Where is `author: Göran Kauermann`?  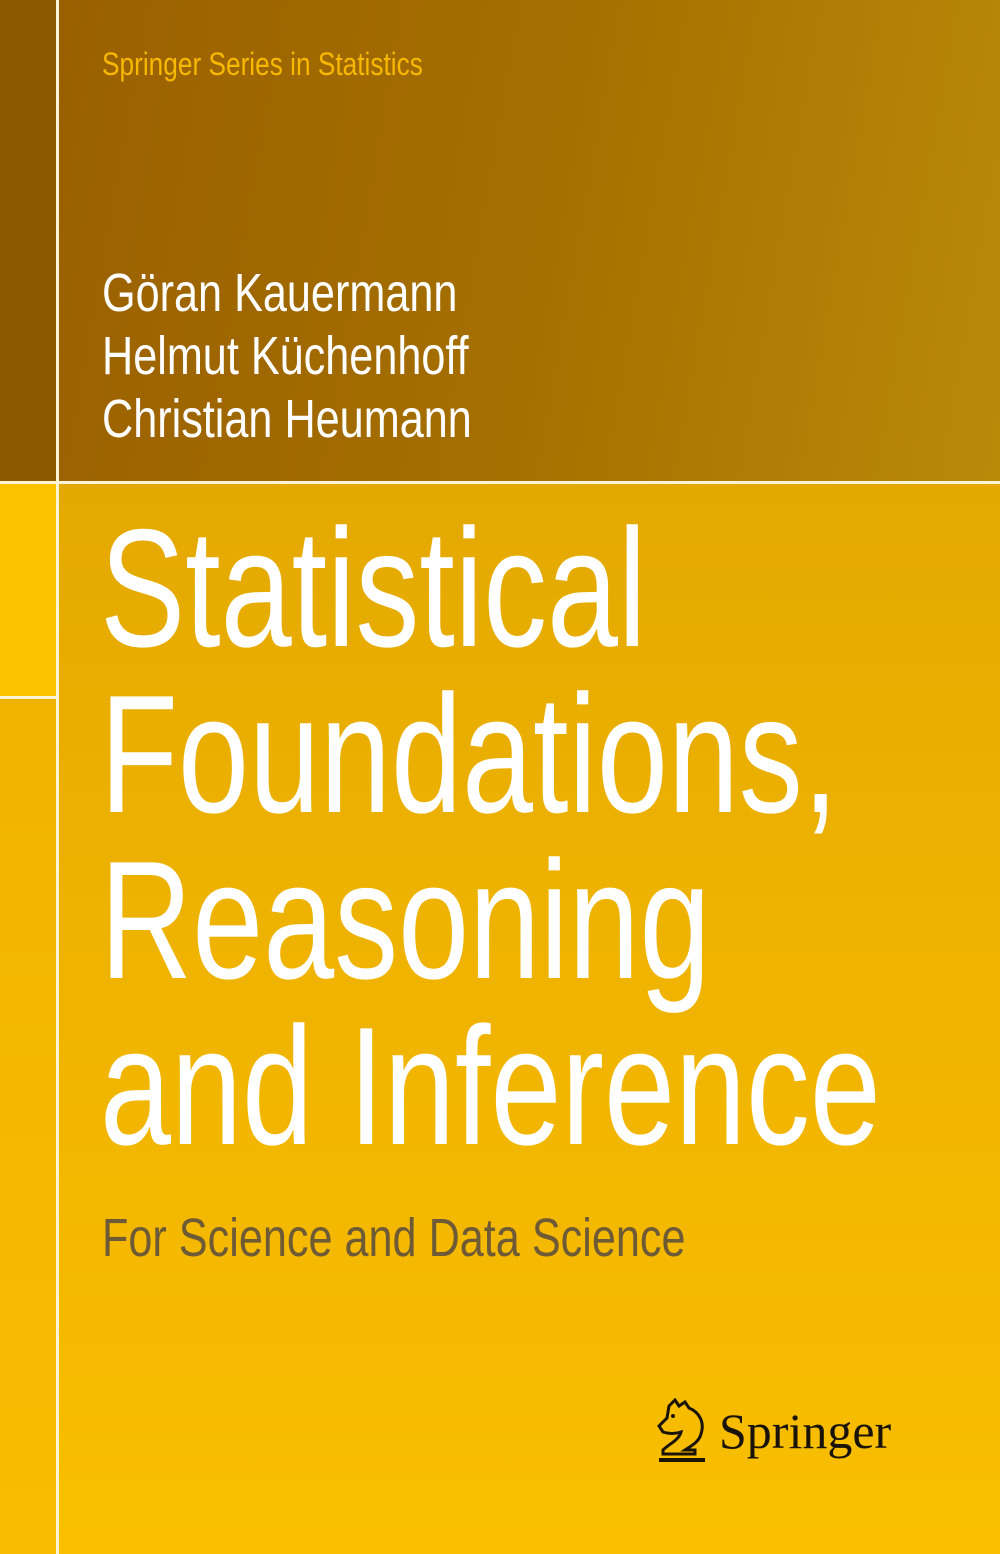
author: Göran Kauermann is located at coordinates (280, 293).